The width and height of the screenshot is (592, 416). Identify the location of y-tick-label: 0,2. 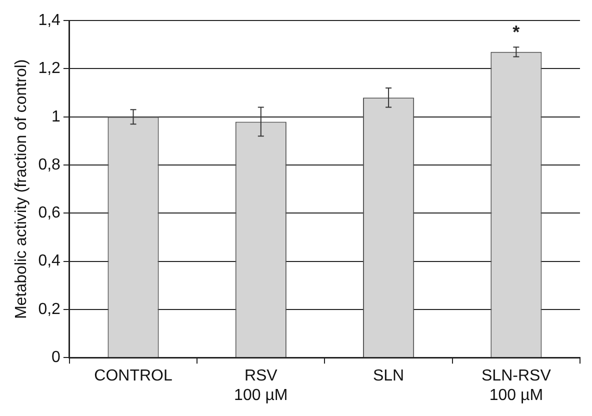
(49, 309).